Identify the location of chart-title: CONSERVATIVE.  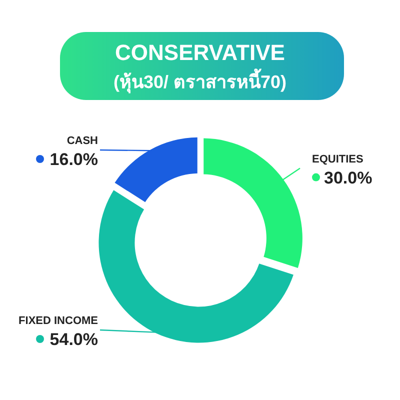
(200, 52).